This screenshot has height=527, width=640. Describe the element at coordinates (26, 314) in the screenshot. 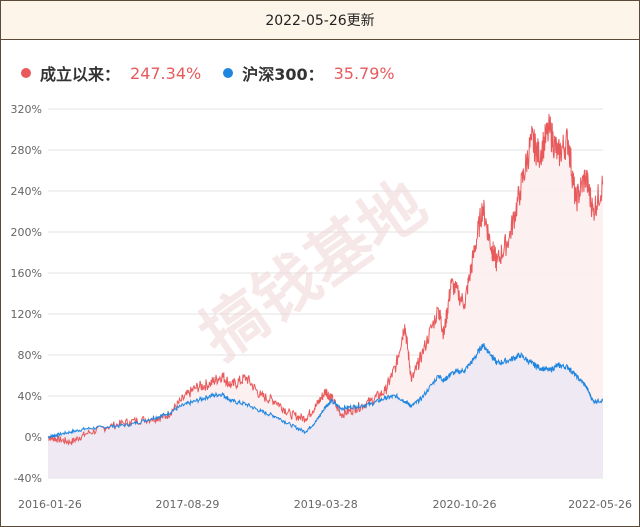

I see `y-tick-label: 120%` at that location.